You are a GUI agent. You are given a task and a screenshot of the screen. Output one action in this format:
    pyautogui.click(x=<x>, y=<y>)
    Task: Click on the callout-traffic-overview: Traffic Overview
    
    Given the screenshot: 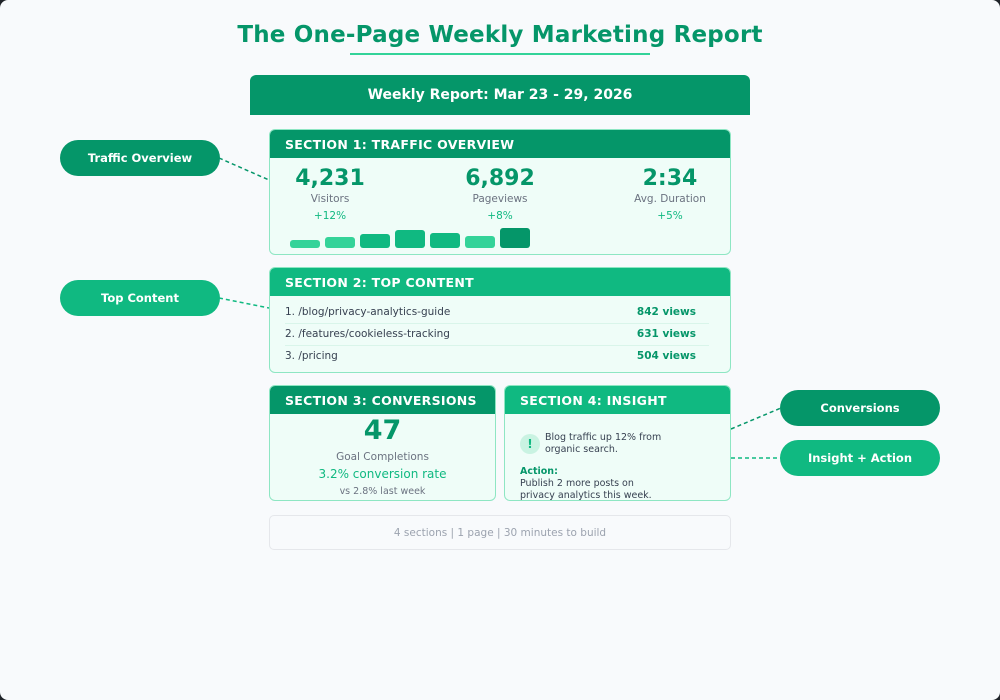 What is the action you would take?
    pyautogui.click(x=140, y=158)
    